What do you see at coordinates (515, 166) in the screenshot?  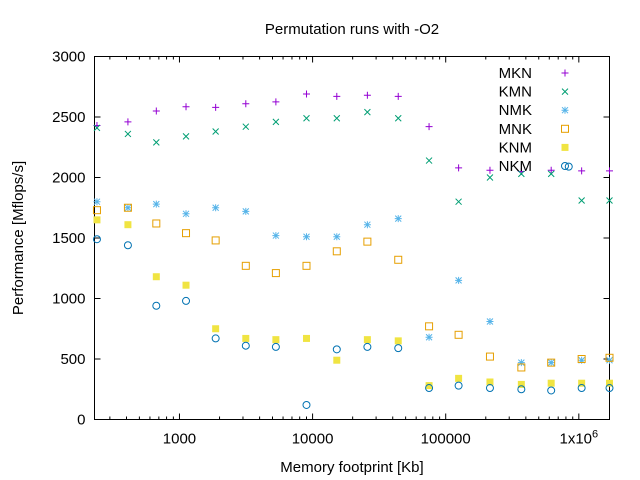 I see `legend-label: NKM` at bounding box center [515, 166].